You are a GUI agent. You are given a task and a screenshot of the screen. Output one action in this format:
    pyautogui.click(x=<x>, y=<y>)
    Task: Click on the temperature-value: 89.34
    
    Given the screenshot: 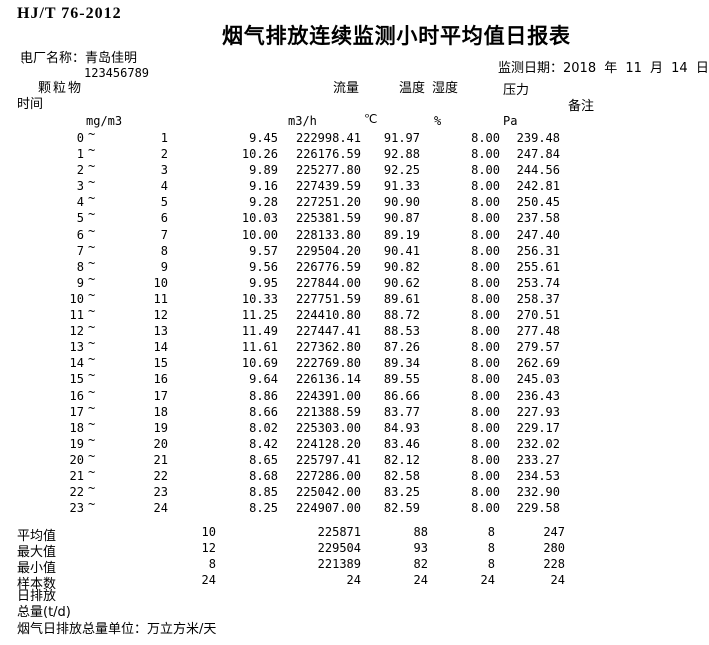 What is the action you would take?
    pyautogui.click(x=401, y=363)
    